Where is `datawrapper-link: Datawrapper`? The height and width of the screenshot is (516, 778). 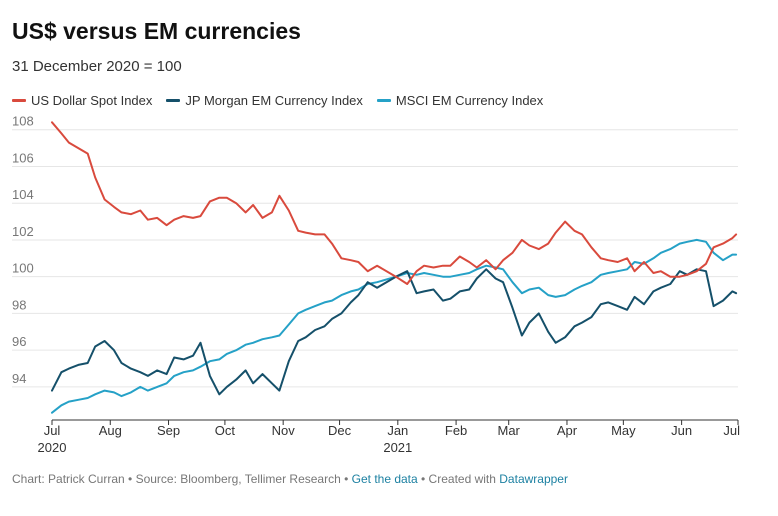 datawrapper-link: Datawrapper is located at coordinates (533, 479).